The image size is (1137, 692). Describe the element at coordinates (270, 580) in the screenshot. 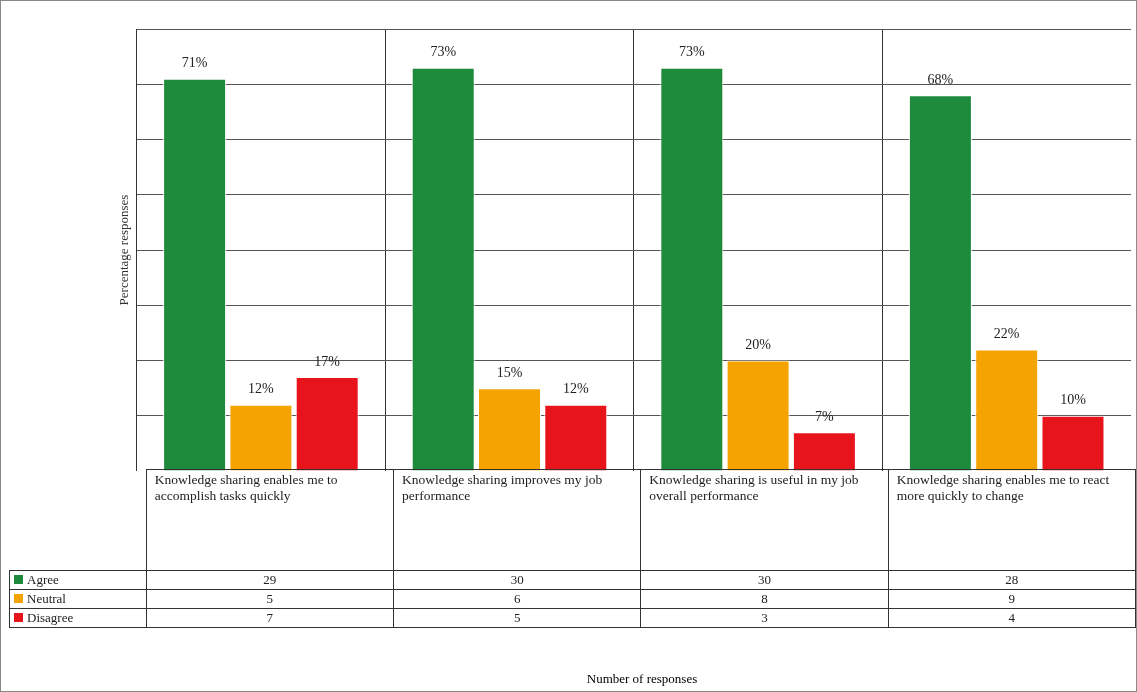

I see `text: 29` at that location.